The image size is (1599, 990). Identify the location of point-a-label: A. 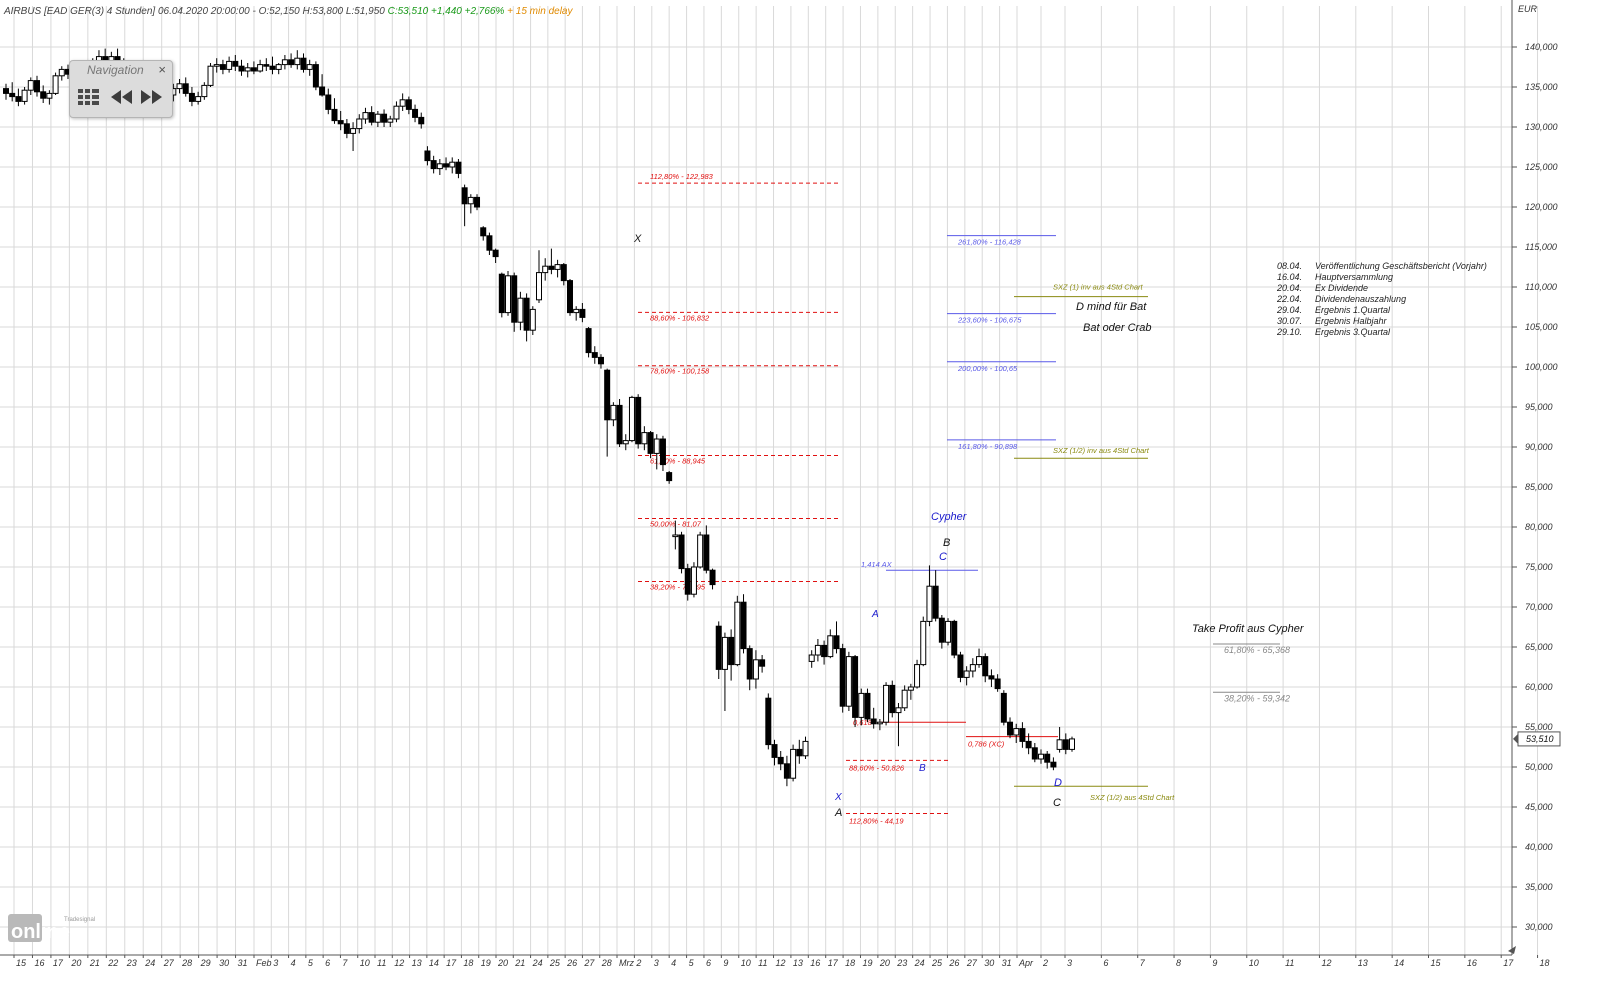
(838, 813).